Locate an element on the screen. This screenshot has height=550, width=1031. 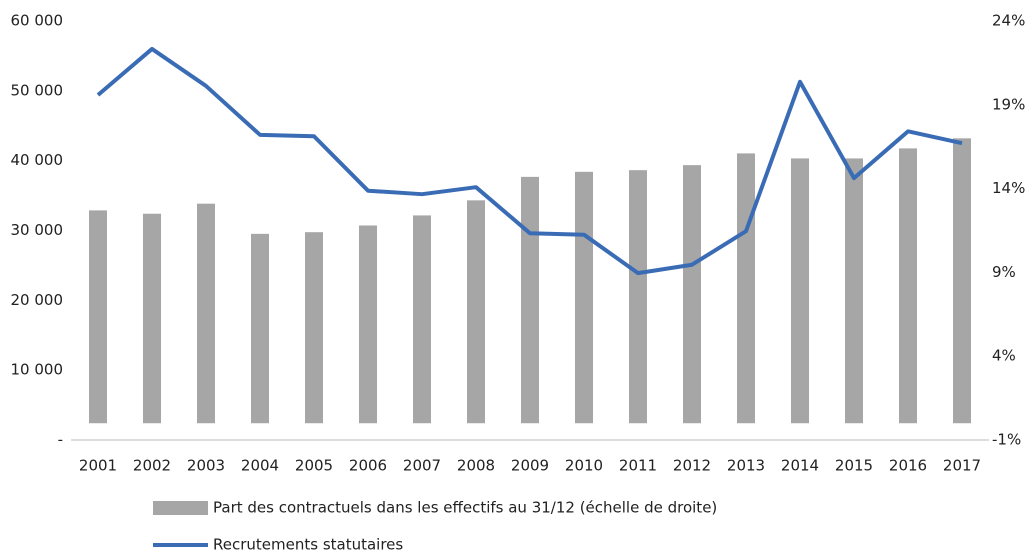
x-tick-label: 2003 is located at coordinates (206, 466).